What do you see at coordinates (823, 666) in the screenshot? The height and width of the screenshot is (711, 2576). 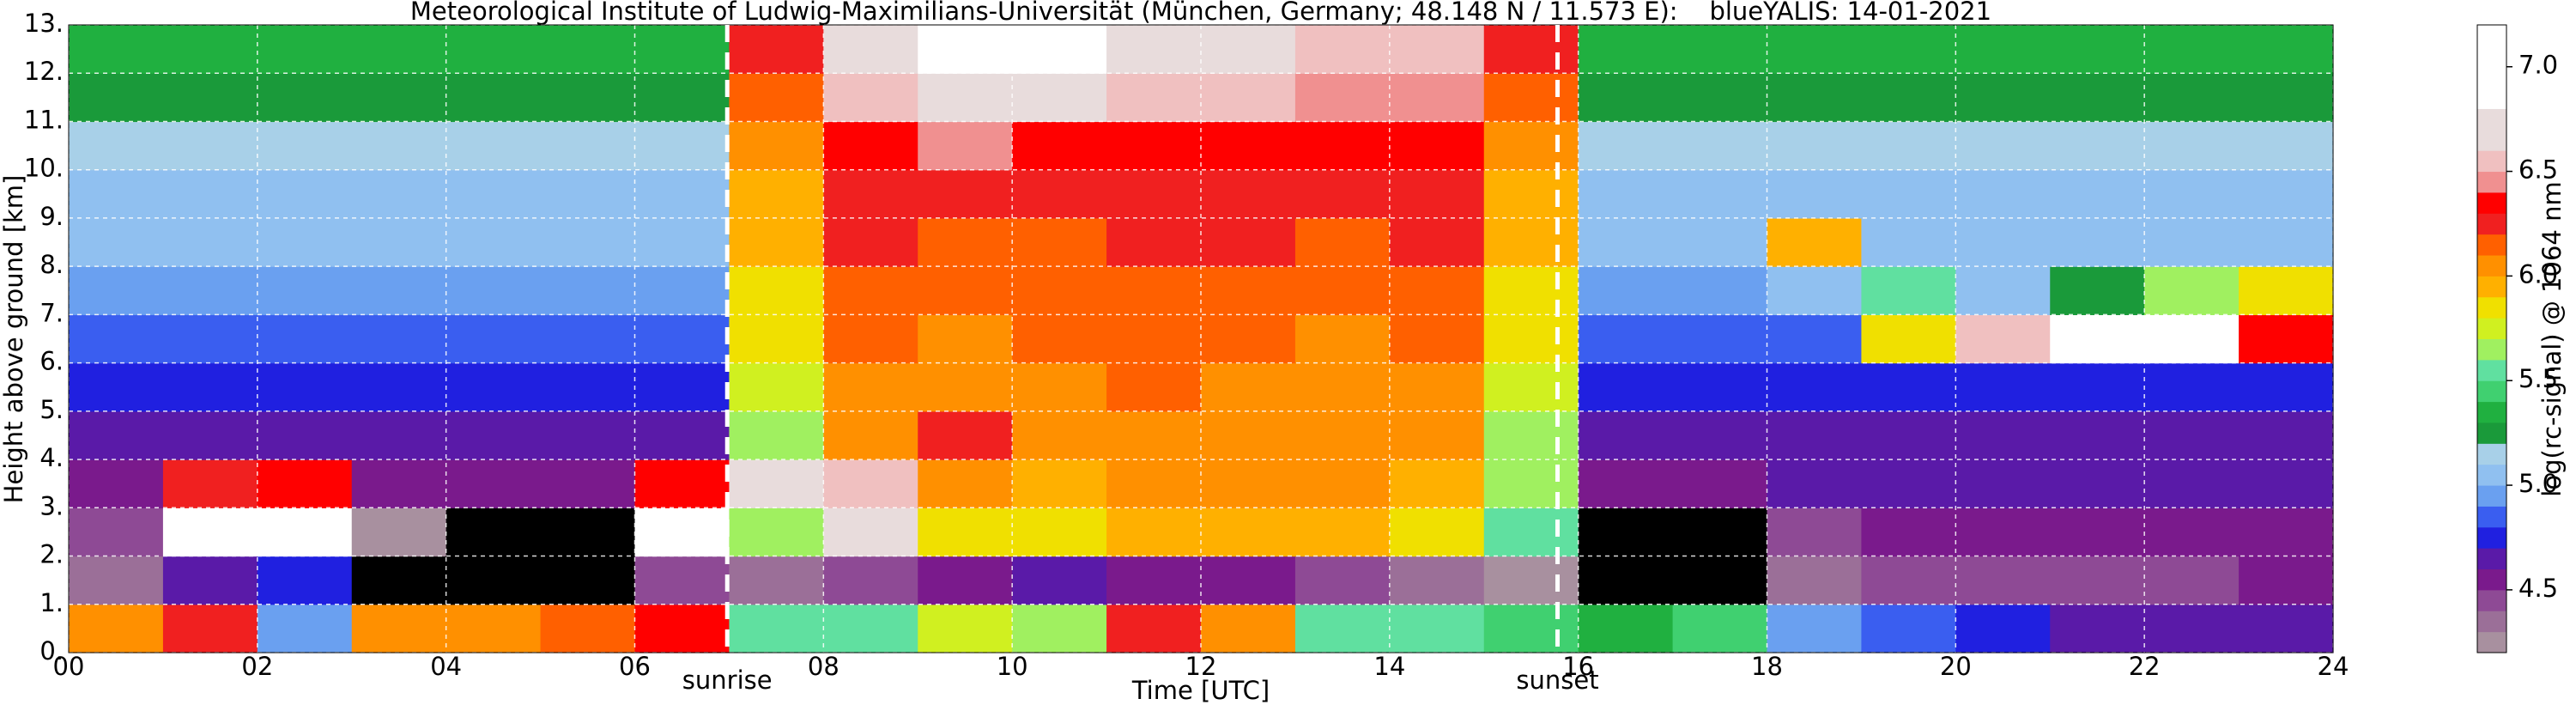 I see `x-tick-label: 08` at bounding box center [823, 666].